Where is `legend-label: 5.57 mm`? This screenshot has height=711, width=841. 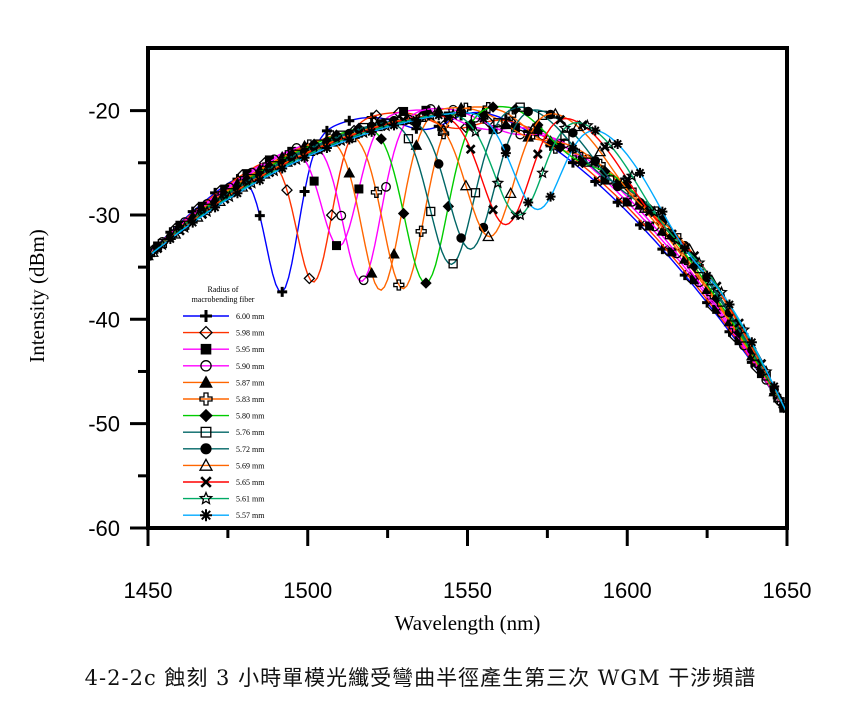
legend-label: 5.57 mm is located at coordinates (250, 515).